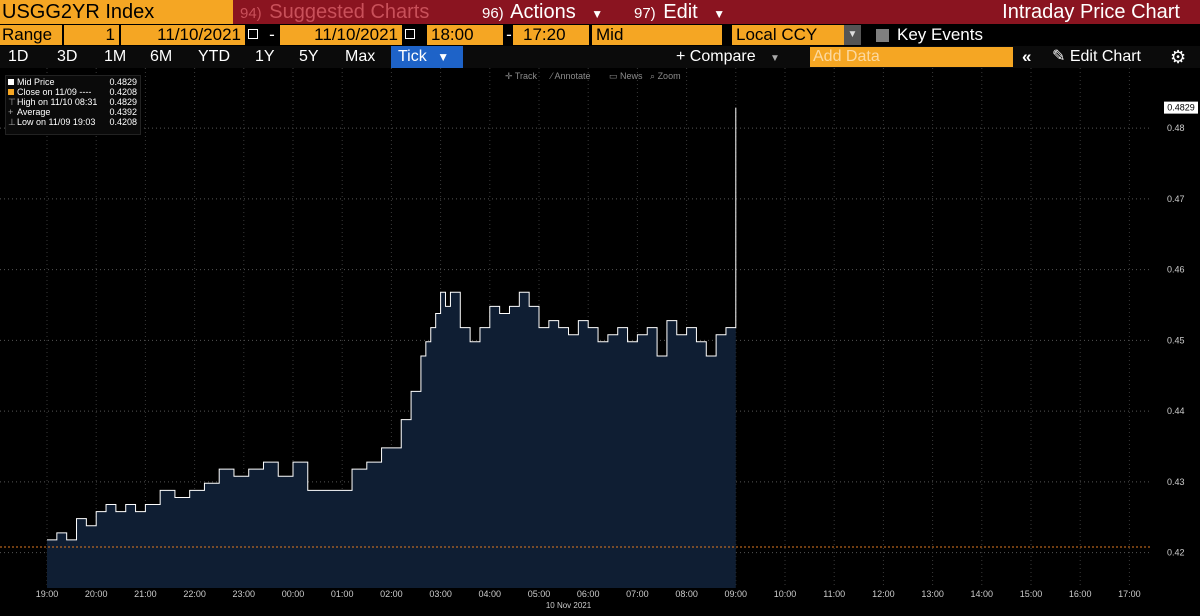  What do you see at coordinates (1176, 199) in the screenshot?
I see `y-tick-label: 0.47` at bounding box center [1176, 199].